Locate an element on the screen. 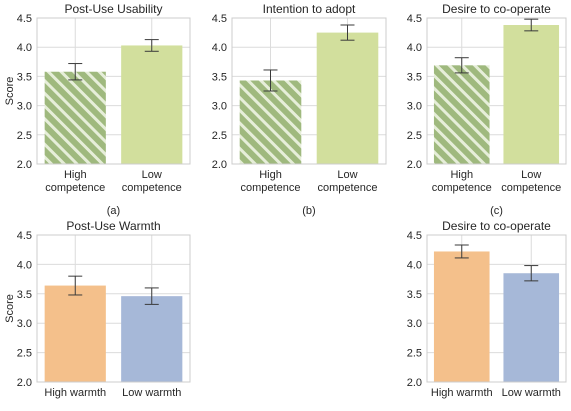 Image resolution: width=571 pixels, height=411 pixels. panel-caption: (a) is located at coordinates (113, 211).